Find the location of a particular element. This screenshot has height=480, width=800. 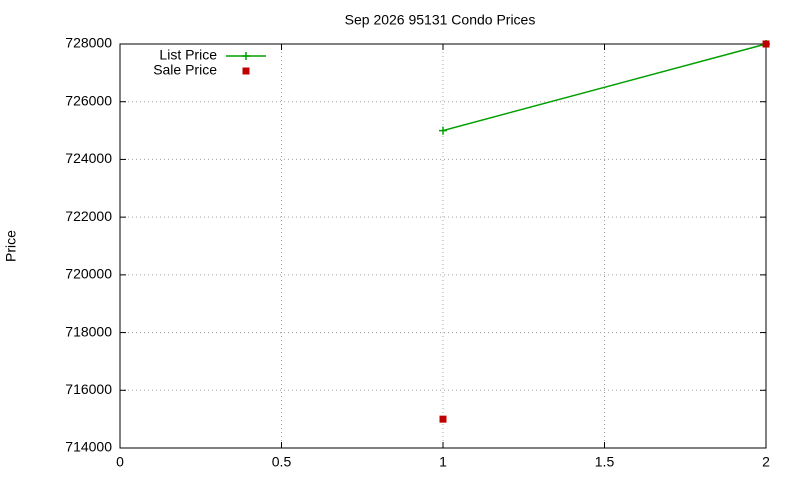

y-tick-label: 714000 is located at coordinates (88, 447).